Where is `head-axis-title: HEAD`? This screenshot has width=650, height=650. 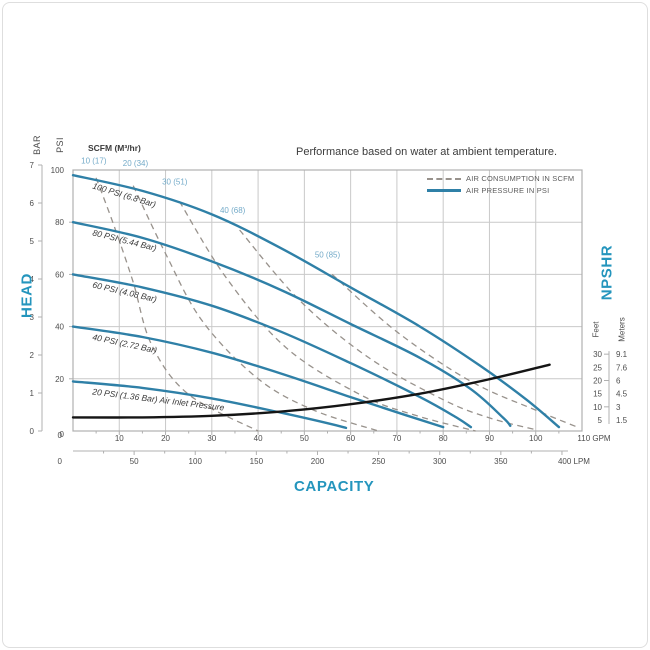
head-axis-title: HEAD is located at coordinates (27, 295).